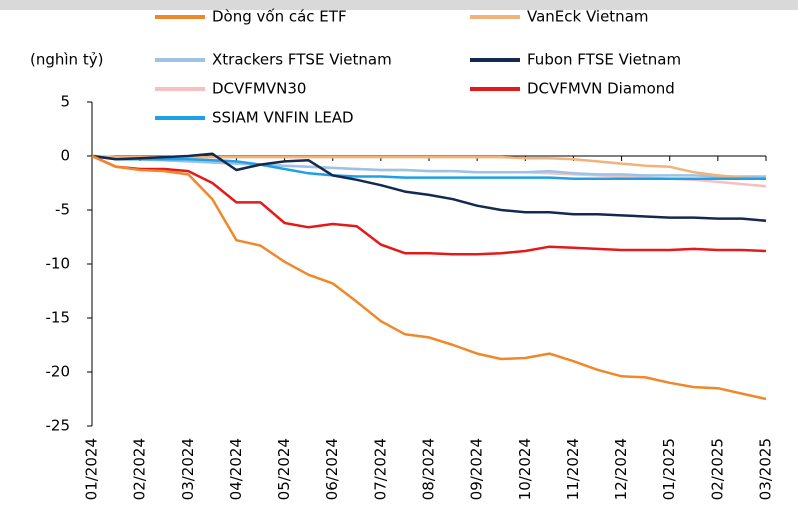 Image resolution: width=798 pixels, height=513 pixels. I want to click on legend-label: SSIAM VNFIN LEAD, so click(283, 118).